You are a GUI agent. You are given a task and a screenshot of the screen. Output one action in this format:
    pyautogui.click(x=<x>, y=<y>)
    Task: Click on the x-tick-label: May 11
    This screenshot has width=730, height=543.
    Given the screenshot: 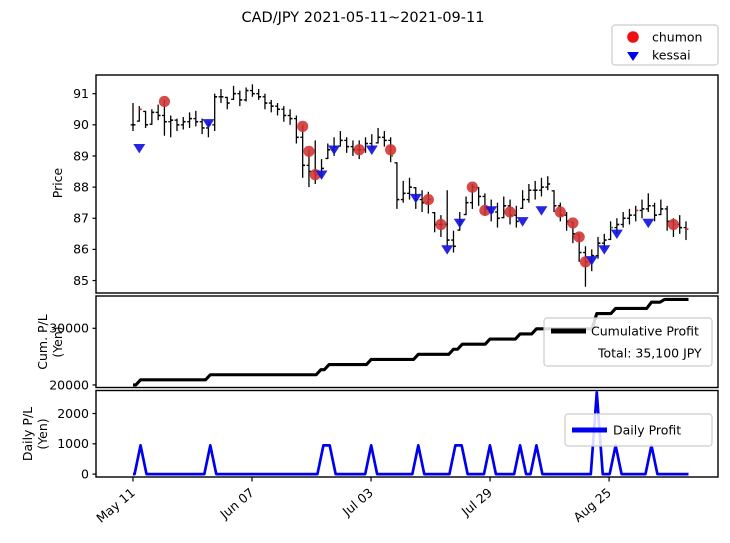 What is the action you would take?
    pyautogui.click(x=115, y=505)
    